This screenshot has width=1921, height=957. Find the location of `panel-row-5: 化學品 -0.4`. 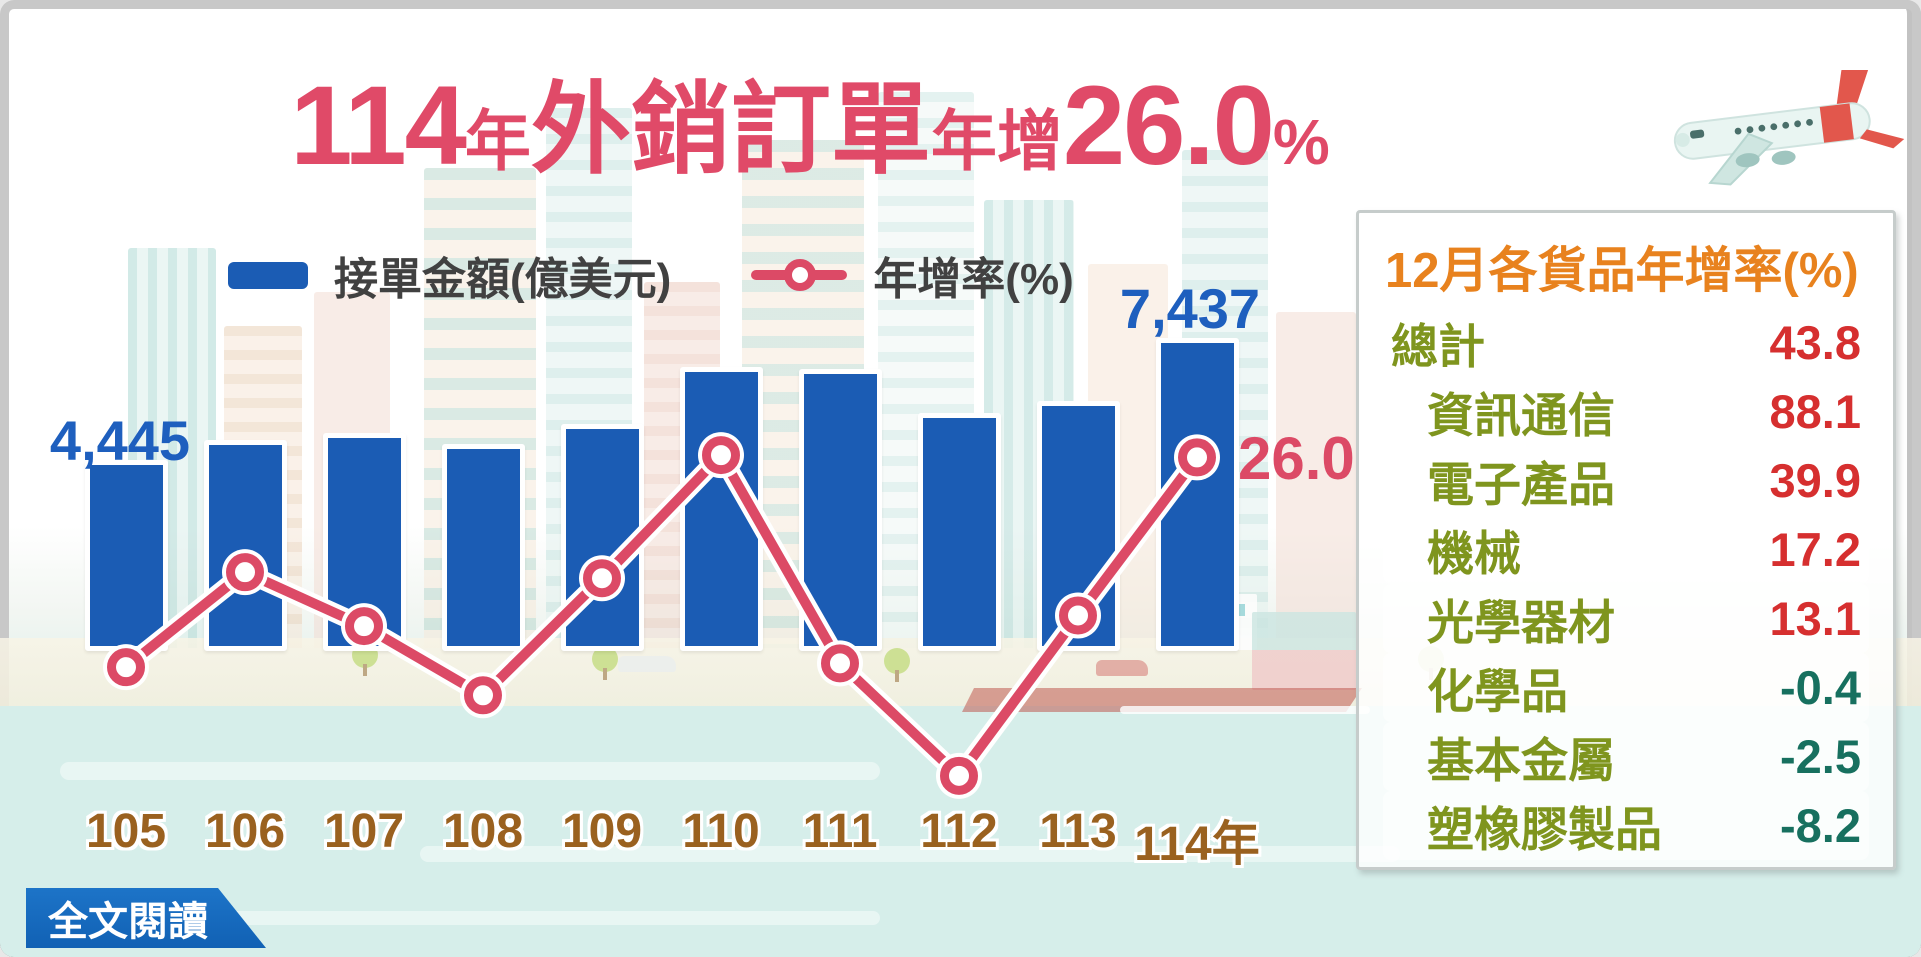

panel-row-5: 化學品 -0.4 is located at coordinates (1626, 687).